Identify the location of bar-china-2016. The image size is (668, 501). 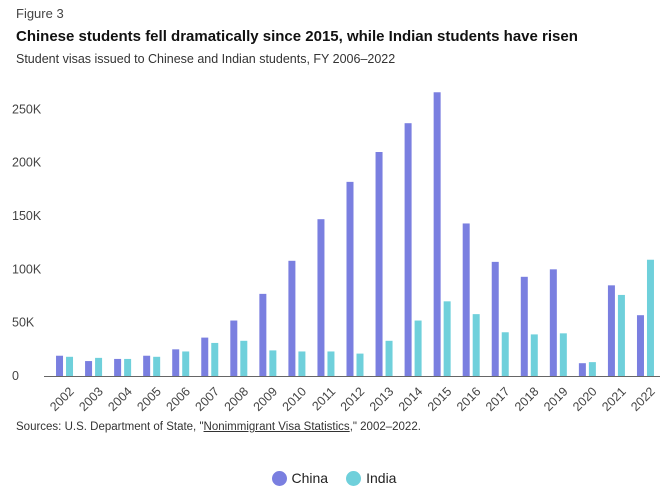
(466, 299).